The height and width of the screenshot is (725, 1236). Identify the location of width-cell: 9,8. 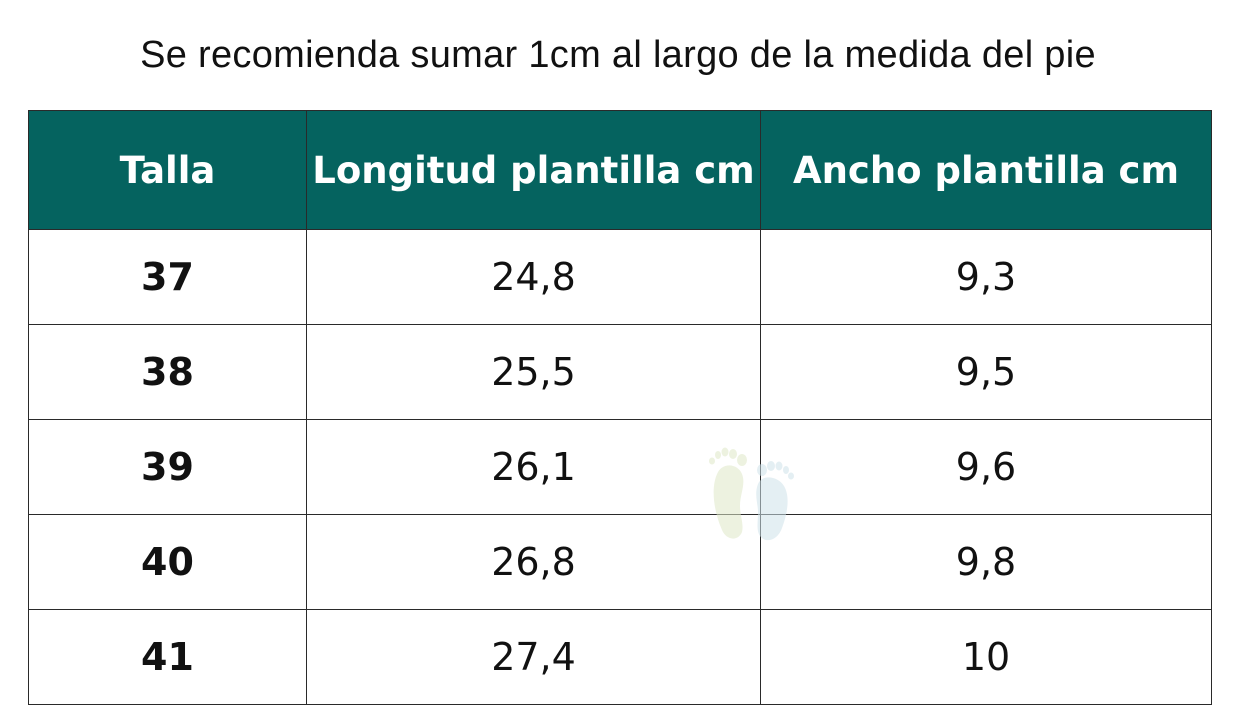
(986, 562).